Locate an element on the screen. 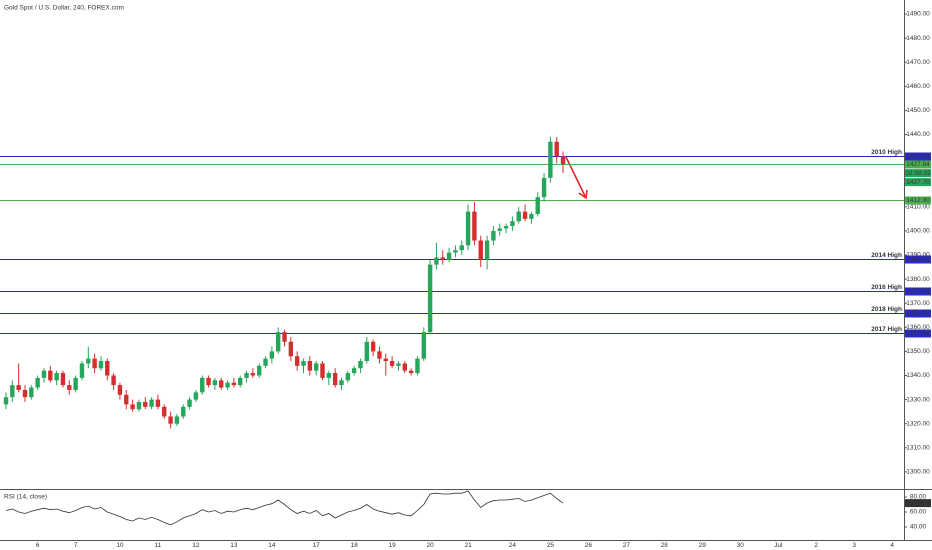 This screenshot has width=932, height=550. last-price-box is located at coordinates (918, 182).